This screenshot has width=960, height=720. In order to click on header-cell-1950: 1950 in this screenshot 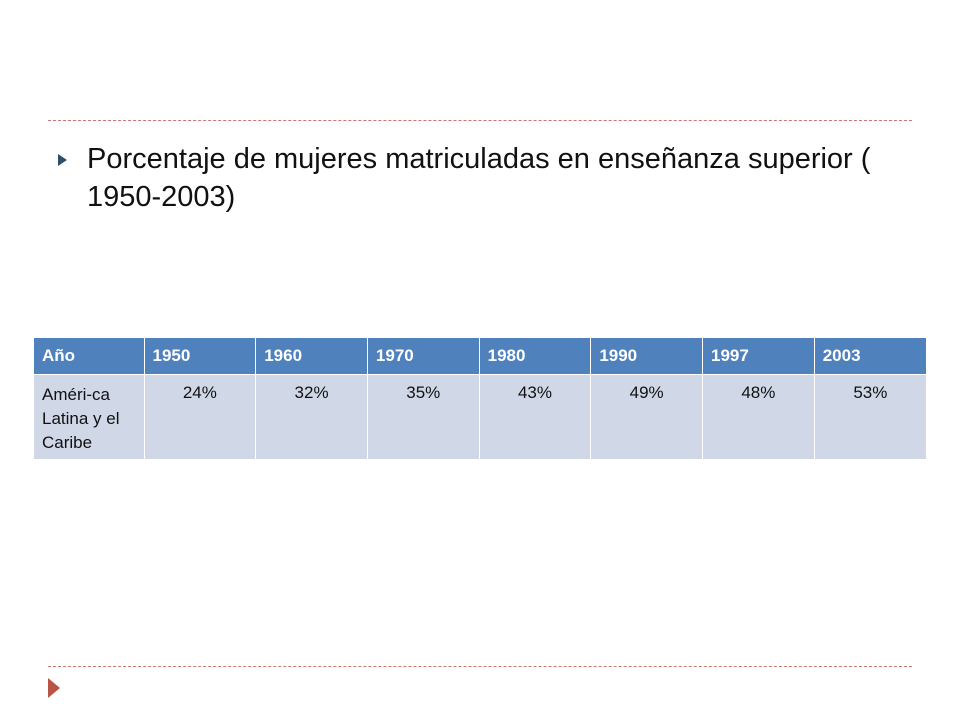, I will do `click(200, 356)`.